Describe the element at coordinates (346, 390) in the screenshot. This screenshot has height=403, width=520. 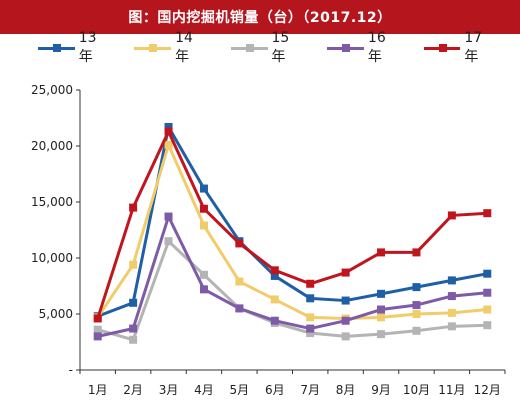
I see `x-tick-label: 8月` at that location.